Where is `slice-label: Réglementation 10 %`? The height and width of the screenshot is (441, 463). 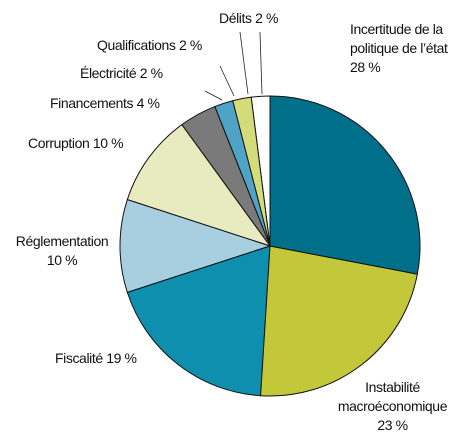 slice-label: Réglementation 10 % is located at coordinates (62, 251).